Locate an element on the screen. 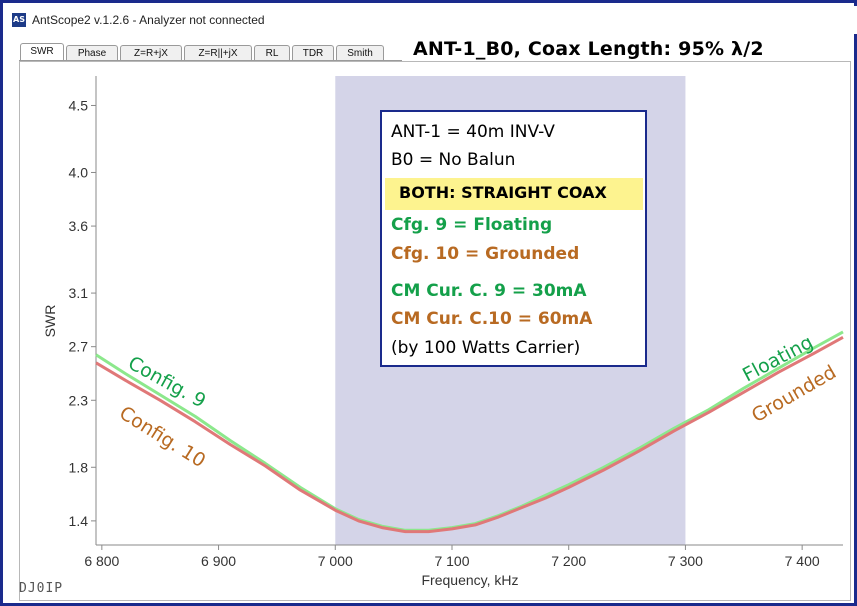 The width and height of the screenshot is (857, 606). annotation-cm-current-10: CM Cur. C.10 = 60mA is located at coordinates (492, 319).